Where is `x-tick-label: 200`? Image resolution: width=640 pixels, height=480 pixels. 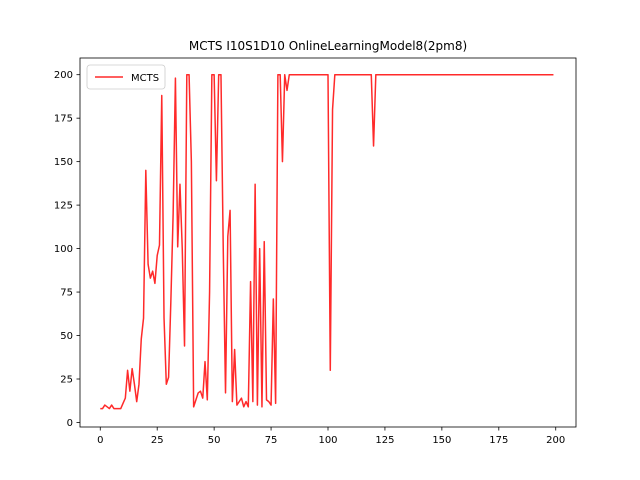
x-tick-label: 200 is located at coordinates (555, 440).